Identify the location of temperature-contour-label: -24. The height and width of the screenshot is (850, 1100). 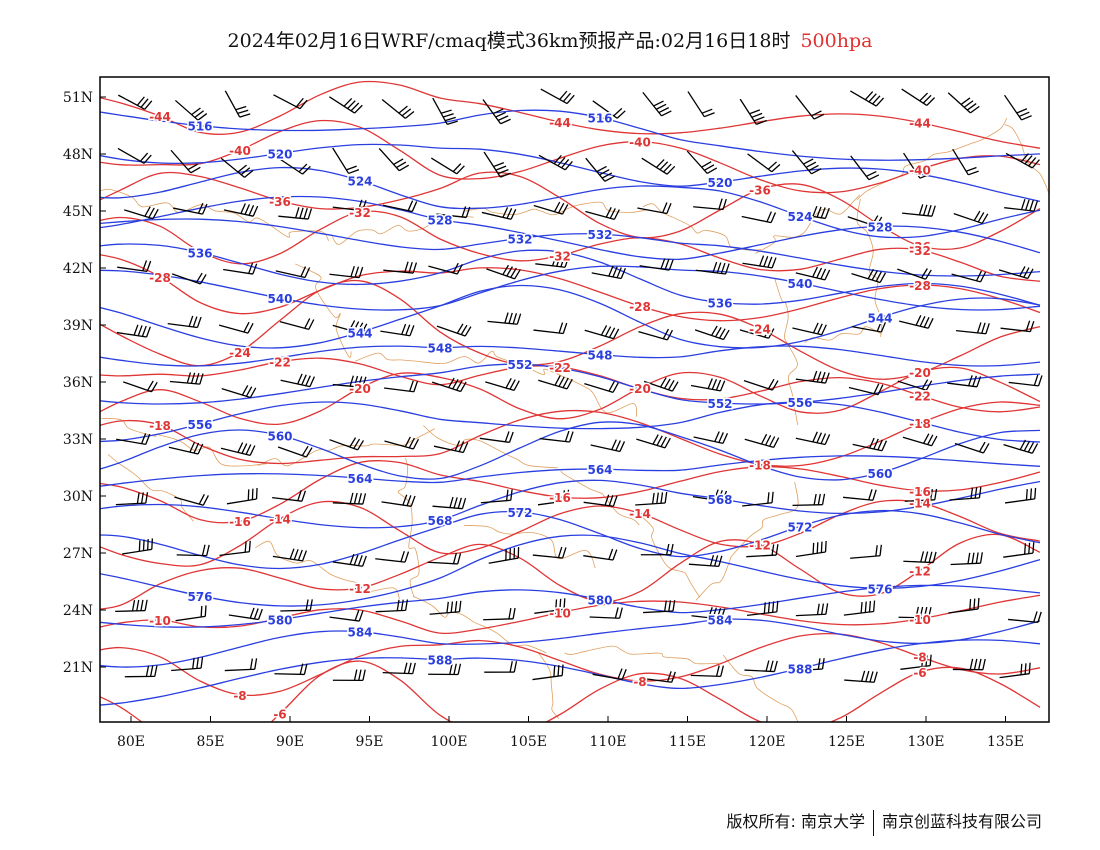
(760, 330).